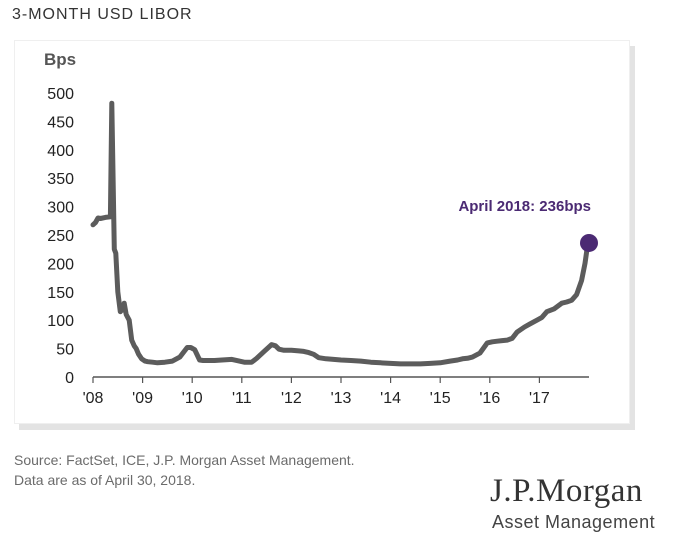 This screenshot has height=545, width=674. Describe the element at coordinates (566, 491) in the screenshot. I see `logo-wordmark: J.P.Morgan` at that location.